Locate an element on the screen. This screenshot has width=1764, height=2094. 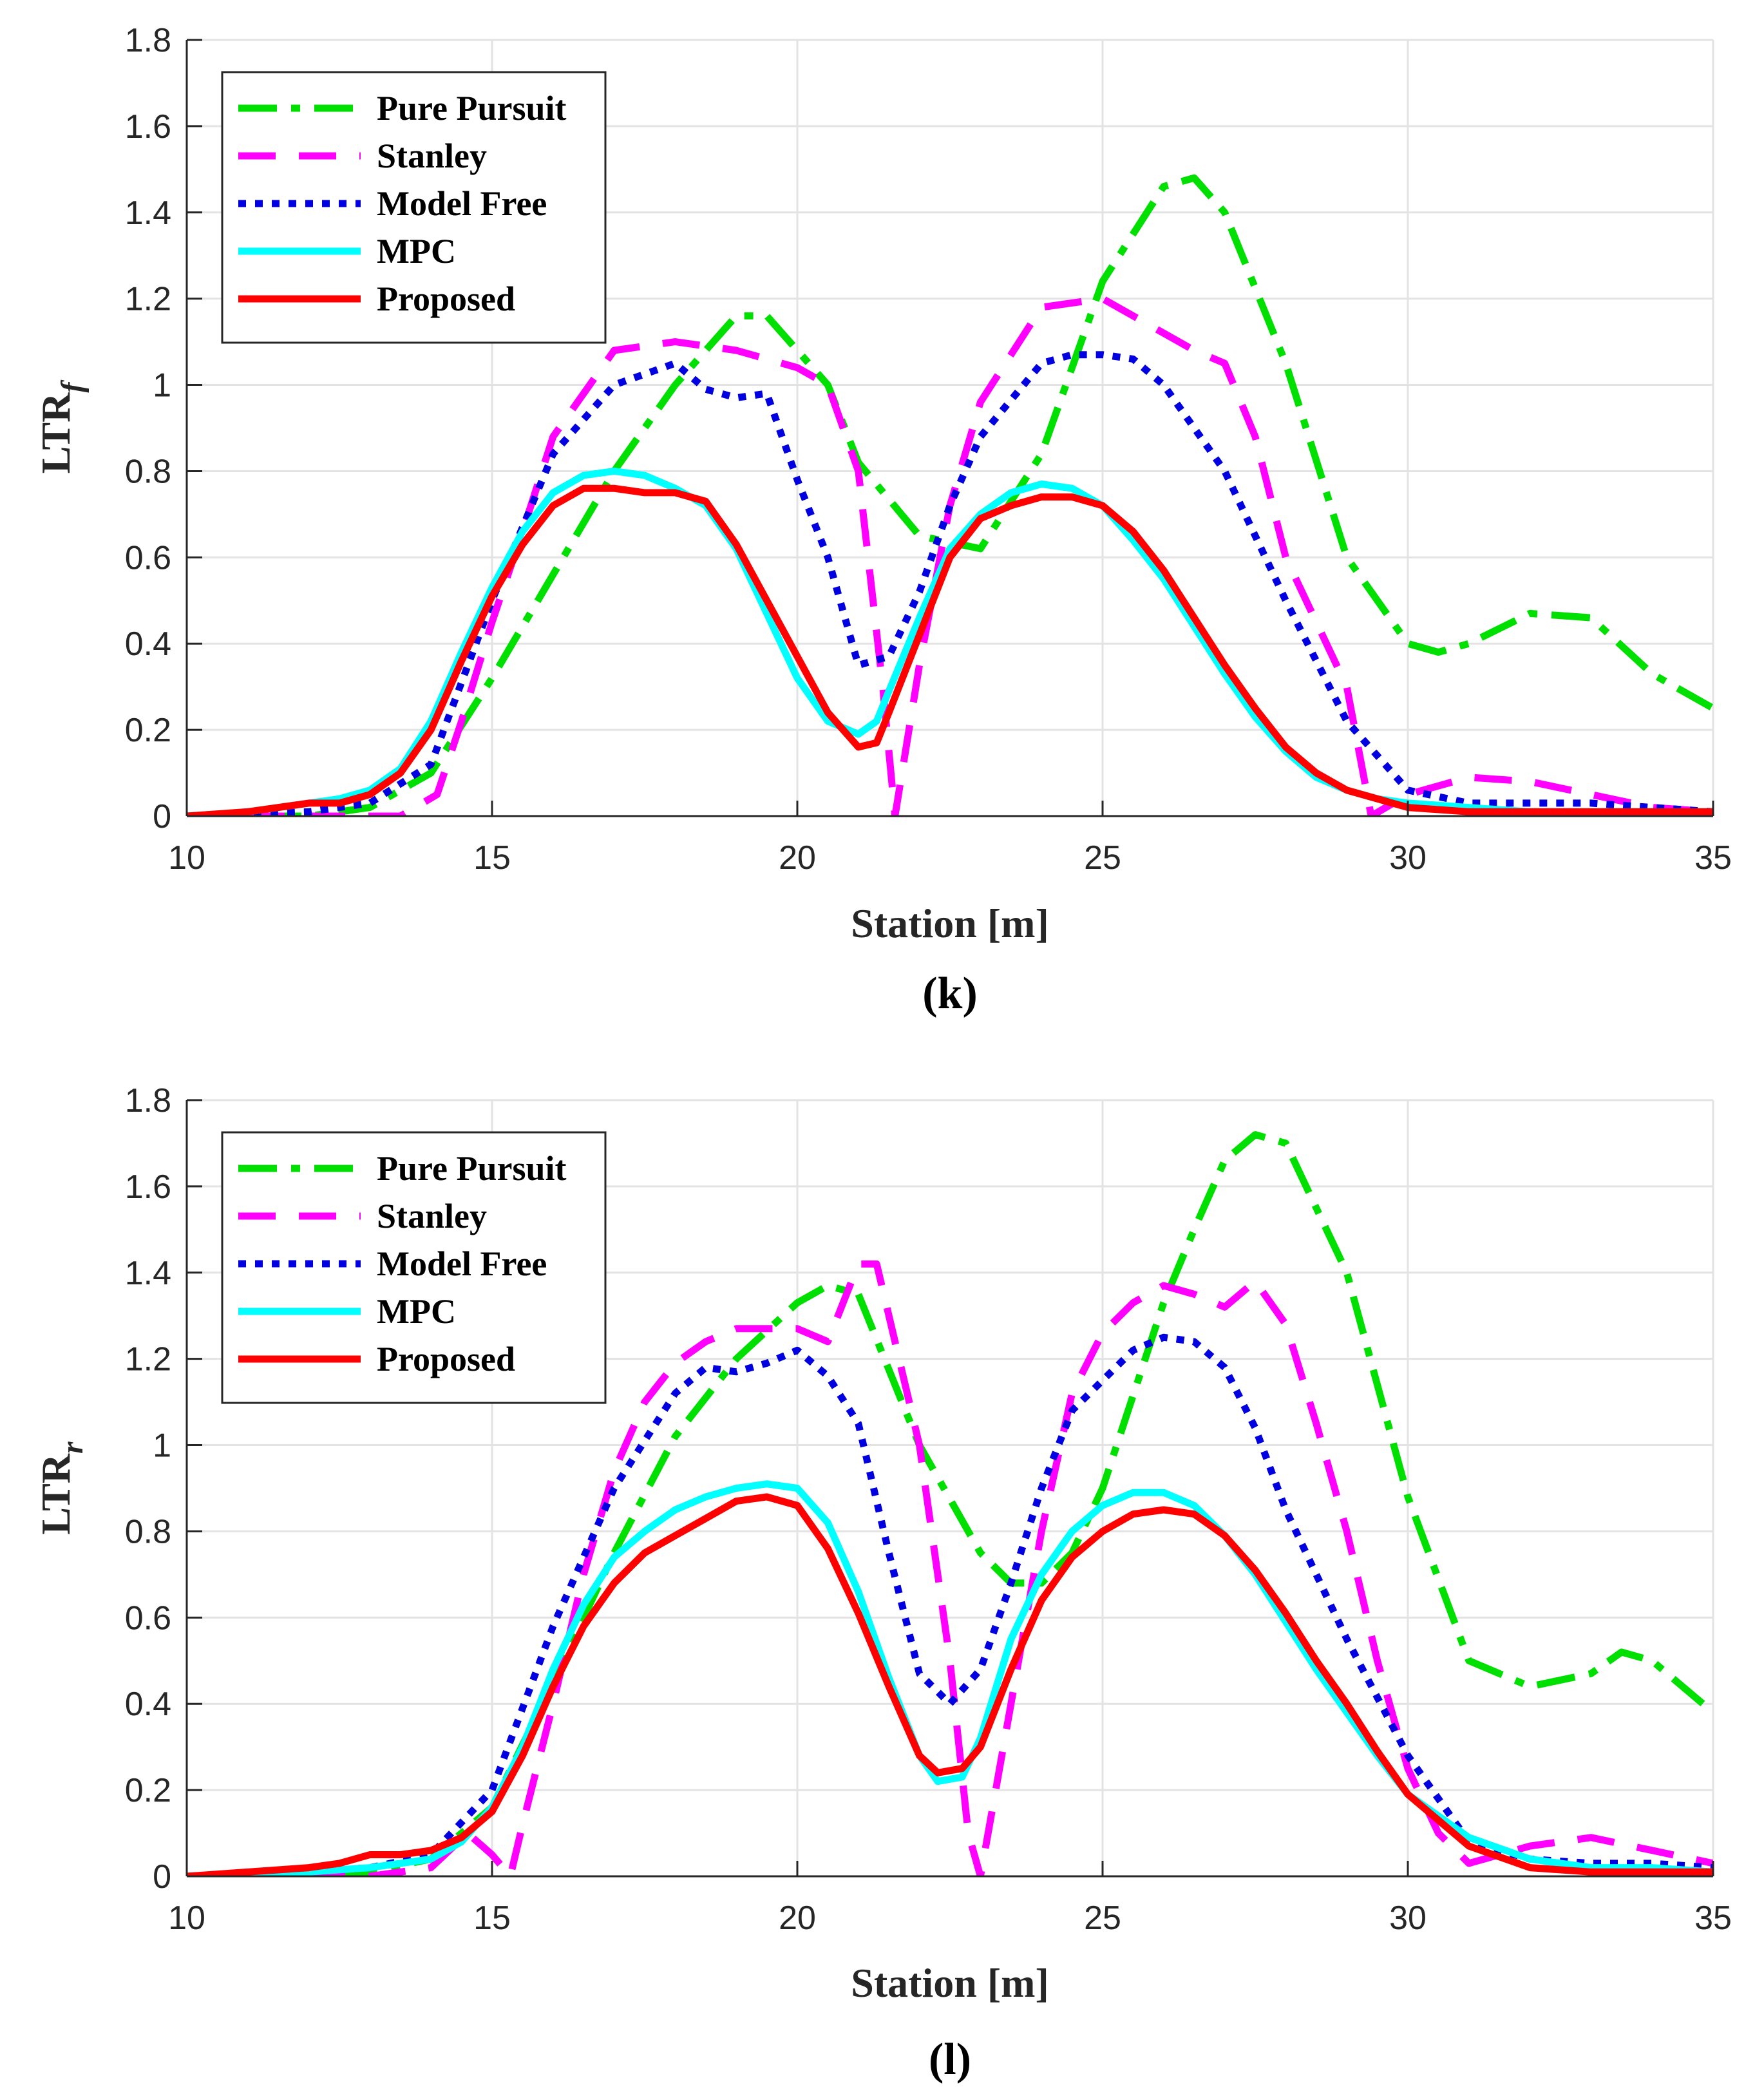
y-axis-label: LTRf is located at coordinates (61, 427).